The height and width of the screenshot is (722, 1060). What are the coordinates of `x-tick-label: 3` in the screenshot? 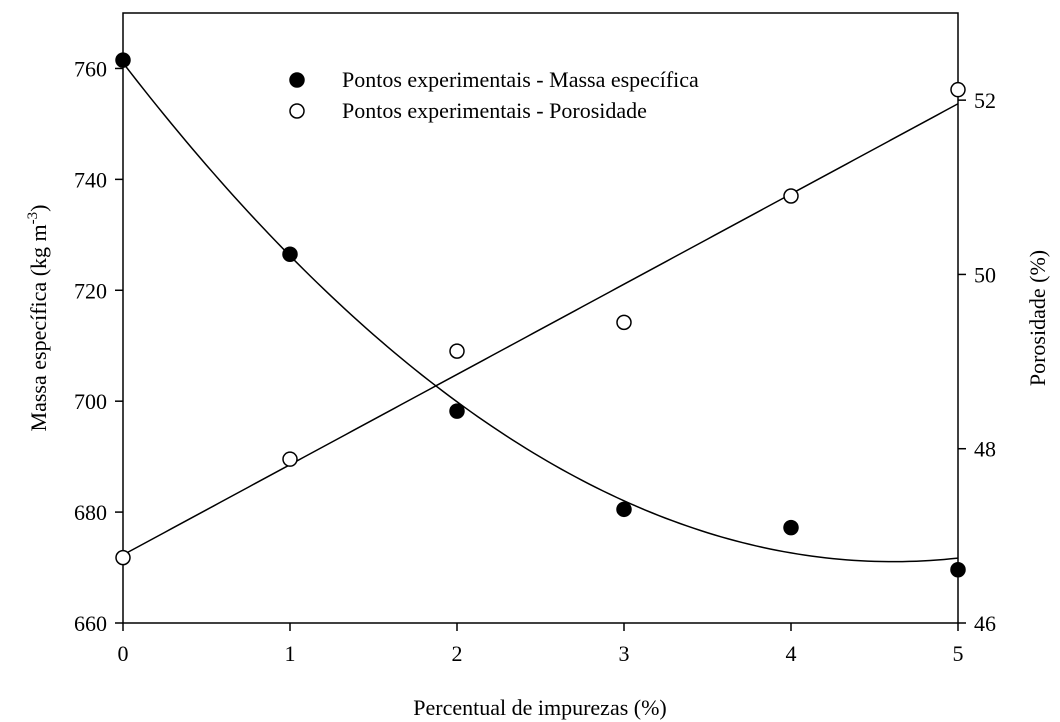 It's located at (624, 653).